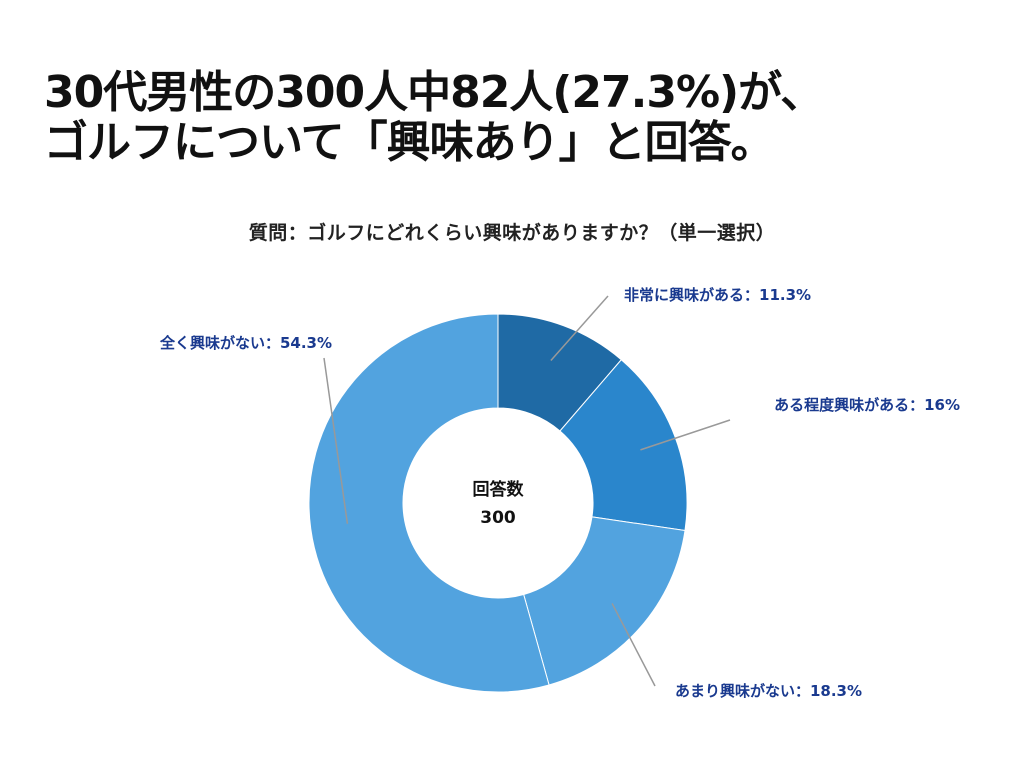 The image size is (1024, 768). What do you see at coordinates (512, 233) in the screenshot?
I see `chart-subtitle: 質問：ゴルフにどれくらい興味がありますか？（単一選択）` at bounding box center [512, 233].